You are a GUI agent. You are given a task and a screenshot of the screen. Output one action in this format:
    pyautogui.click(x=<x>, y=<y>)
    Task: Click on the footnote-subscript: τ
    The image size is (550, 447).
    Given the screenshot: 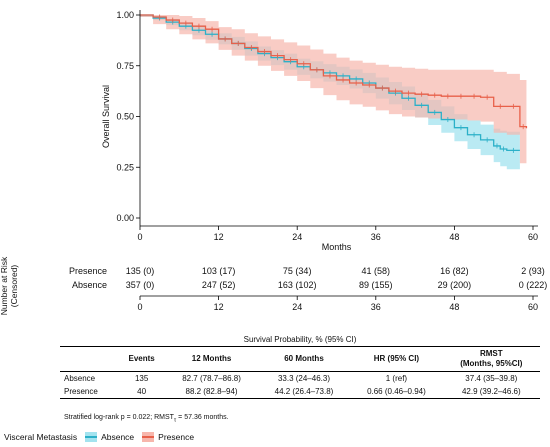 What is the action you would take?
    pyautogui.click(x=175, y=420)
    